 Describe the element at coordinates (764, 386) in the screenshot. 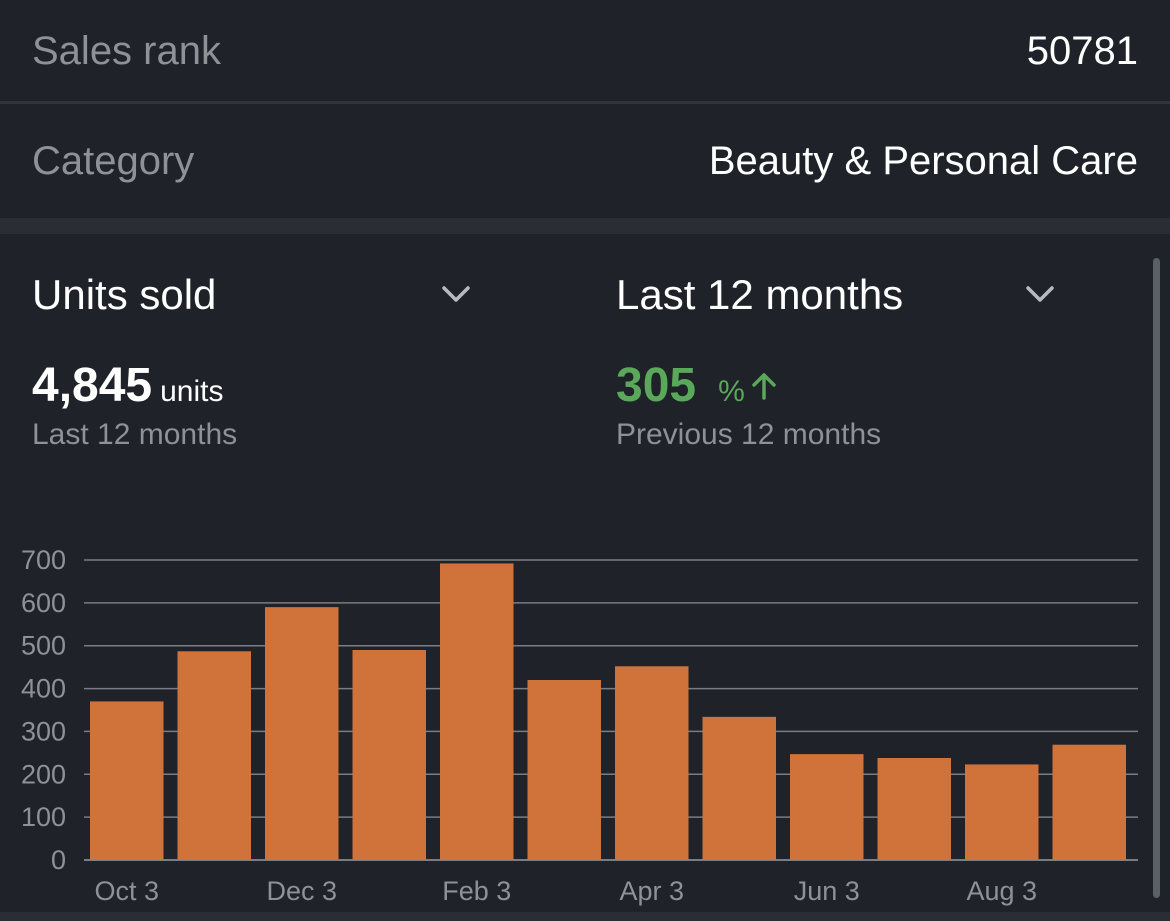

I see `arrow-up-icon` at that location.